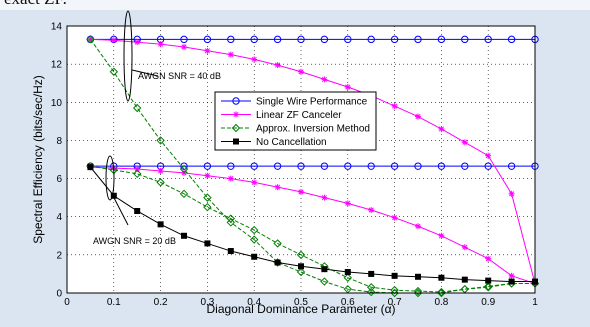 The image size is (590, 327). I want to click on legend-label: Approx. Inversion Method, so click(313, 129).